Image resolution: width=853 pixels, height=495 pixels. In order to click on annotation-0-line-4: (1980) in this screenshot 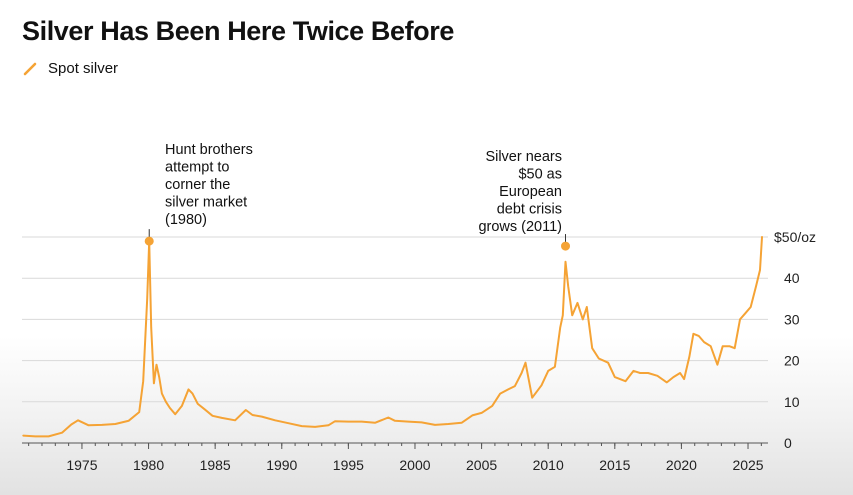, I will do `click(186, 220)`.